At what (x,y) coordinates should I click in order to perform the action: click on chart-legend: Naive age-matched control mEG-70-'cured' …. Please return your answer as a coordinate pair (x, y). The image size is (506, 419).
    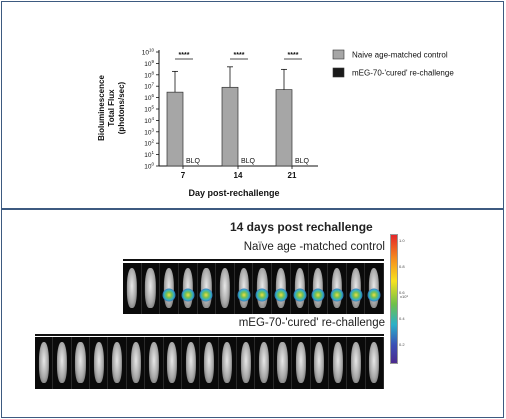
    Looking at the image, I should click on (393, 63).